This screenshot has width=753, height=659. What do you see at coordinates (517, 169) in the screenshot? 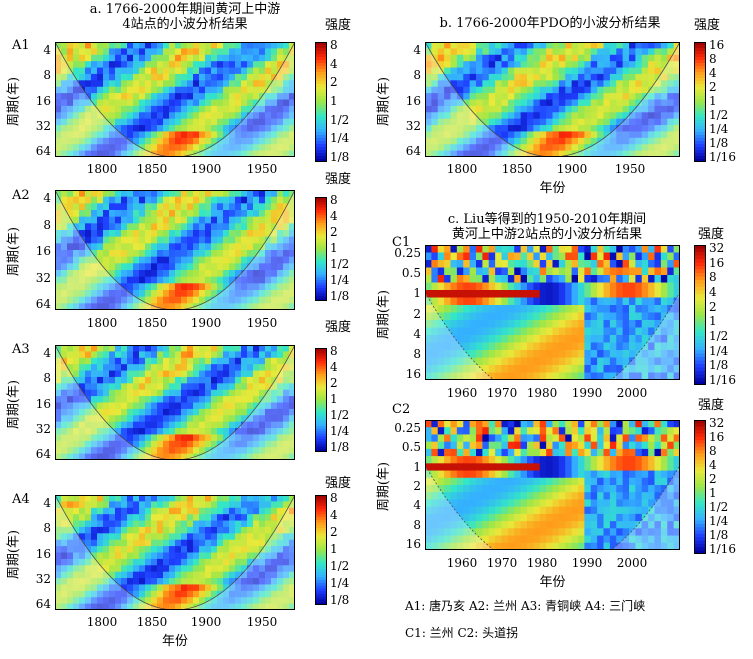
I see `x-tick-label: 1850` at bounding box center [517, 169].